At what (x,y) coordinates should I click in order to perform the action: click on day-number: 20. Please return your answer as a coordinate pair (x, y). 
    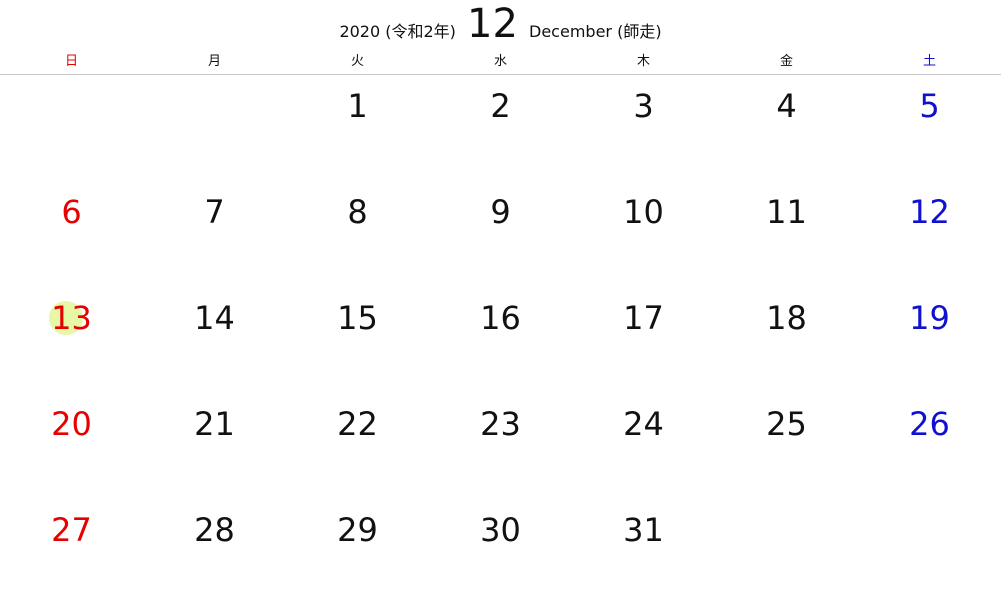
    Looking at the image, I should click on (71, 424).